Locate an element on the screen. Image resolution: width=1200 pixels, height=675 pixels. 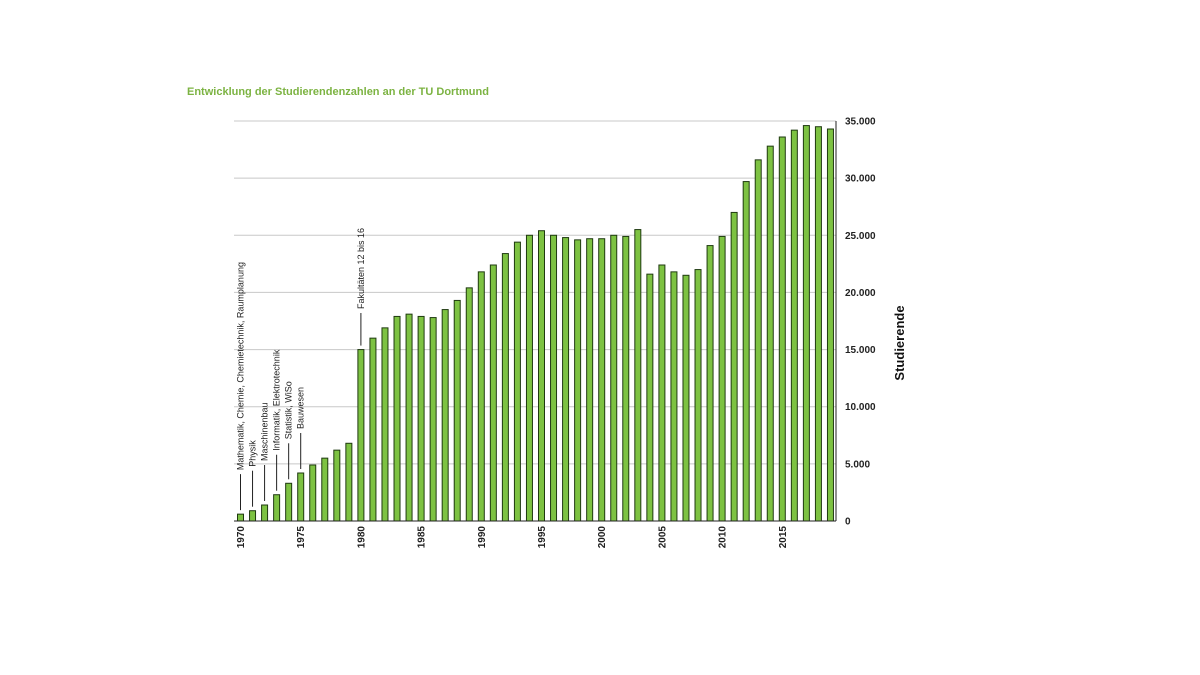
x-tick-label: 2000 is located at coordinates (602, 537).